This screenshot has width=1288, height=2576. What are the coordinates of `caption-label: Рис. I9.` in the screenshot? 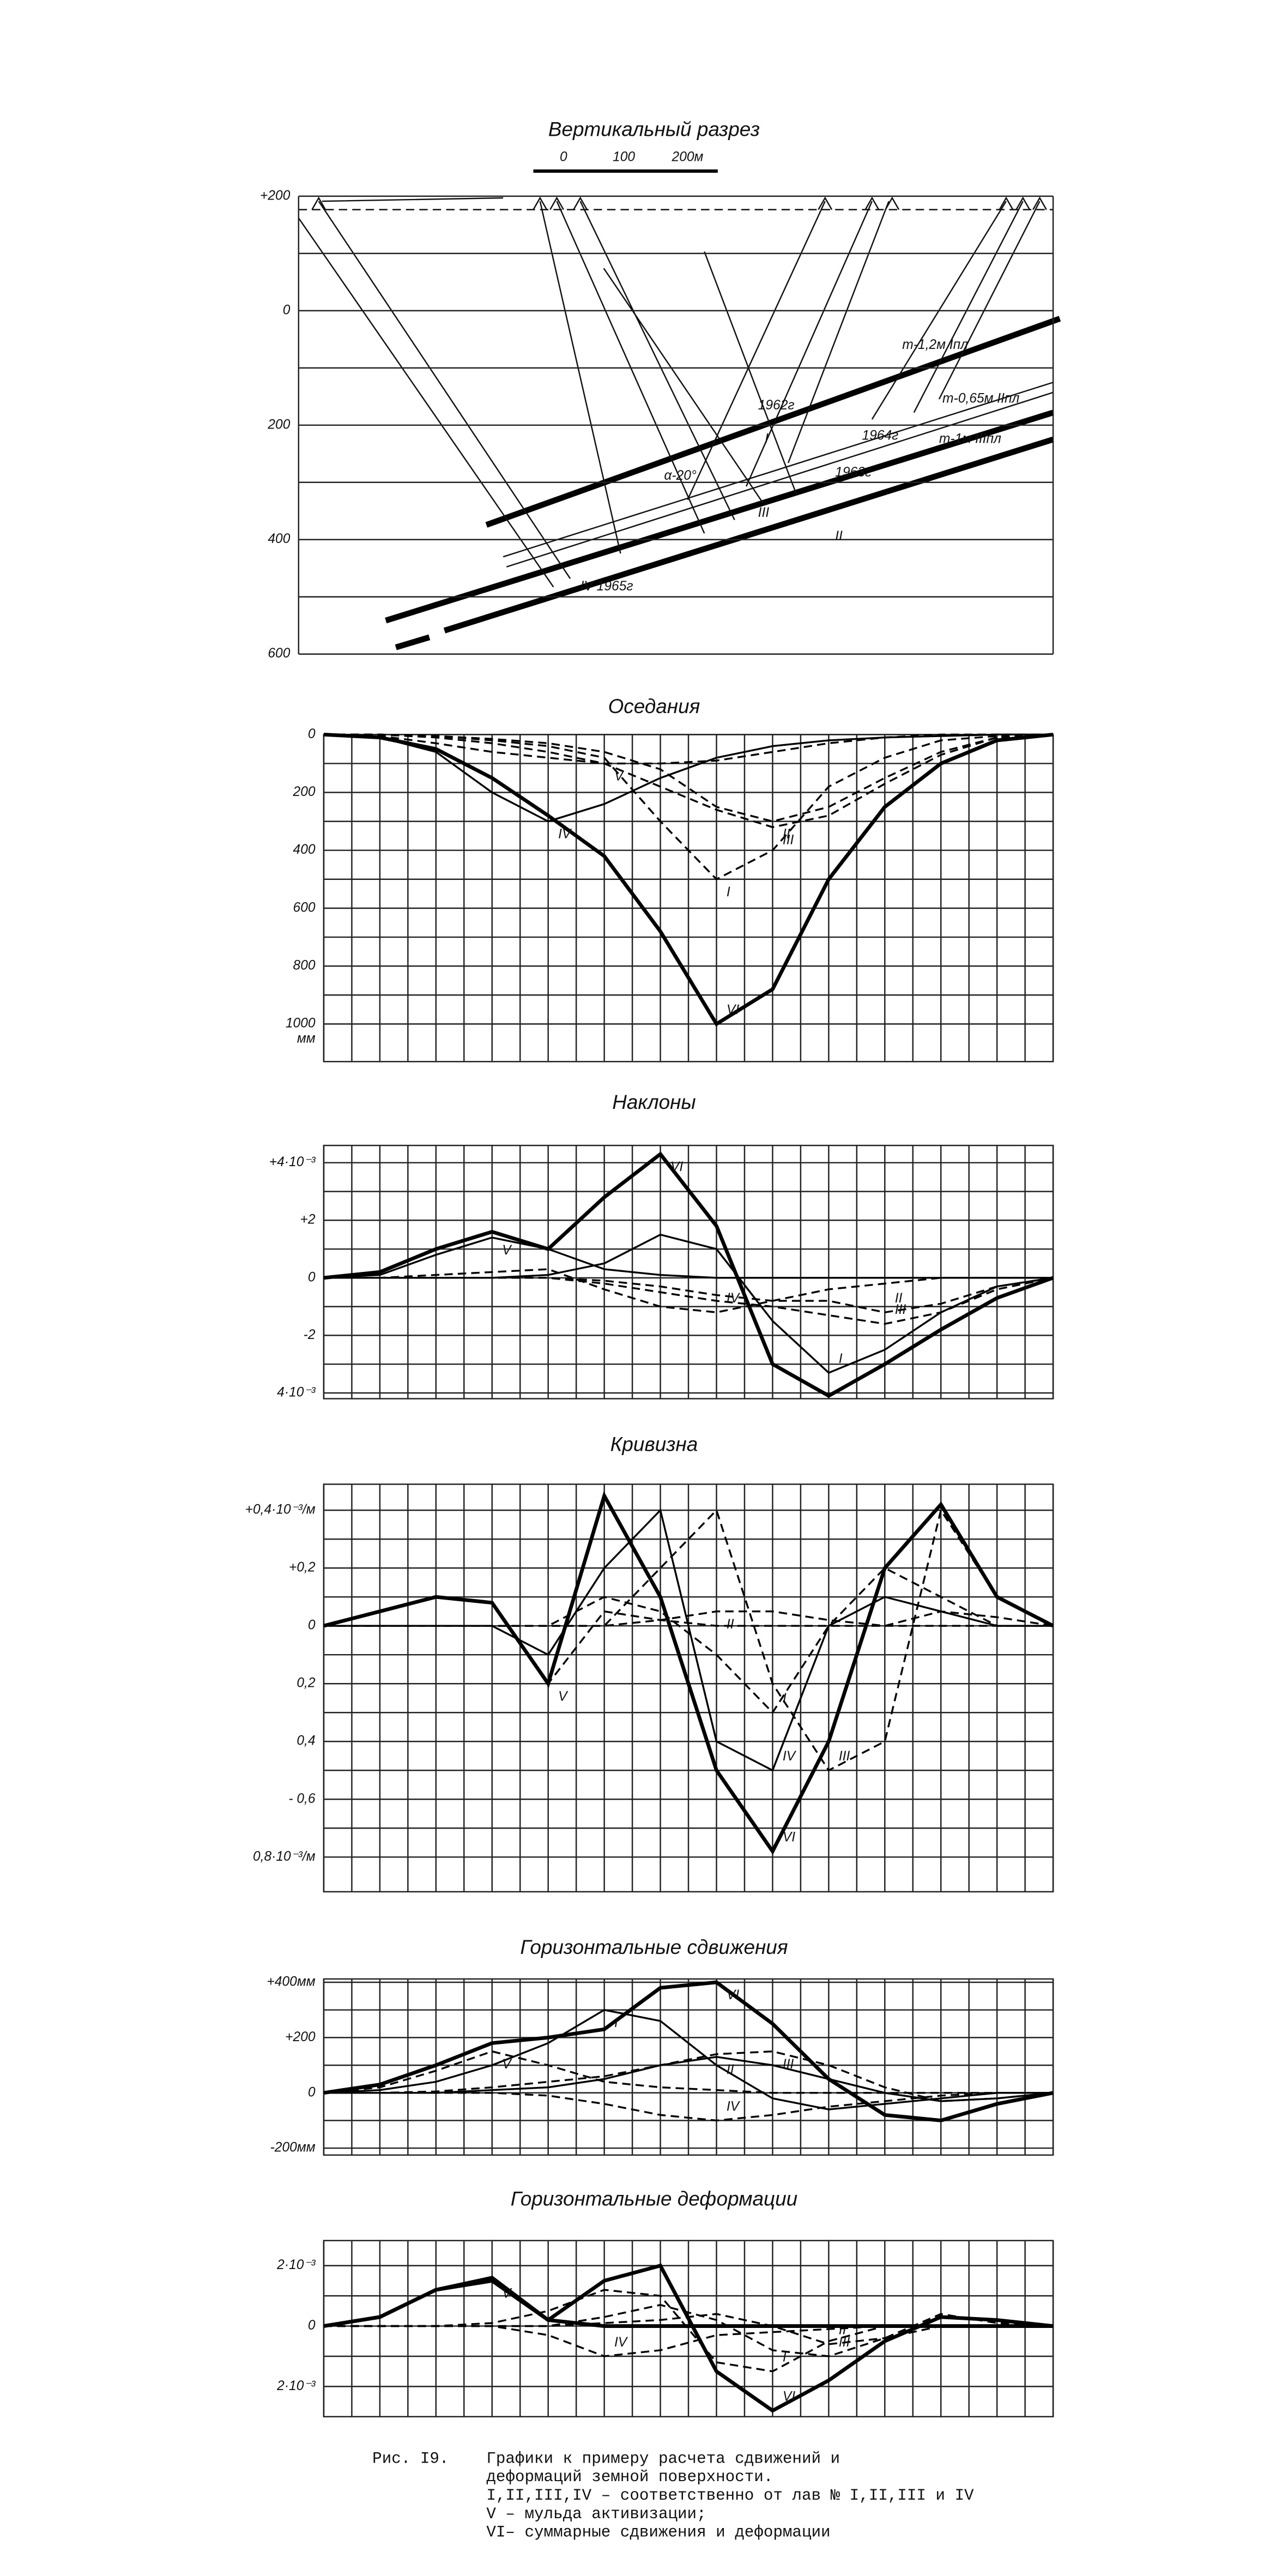 It's located at (410, 2459).